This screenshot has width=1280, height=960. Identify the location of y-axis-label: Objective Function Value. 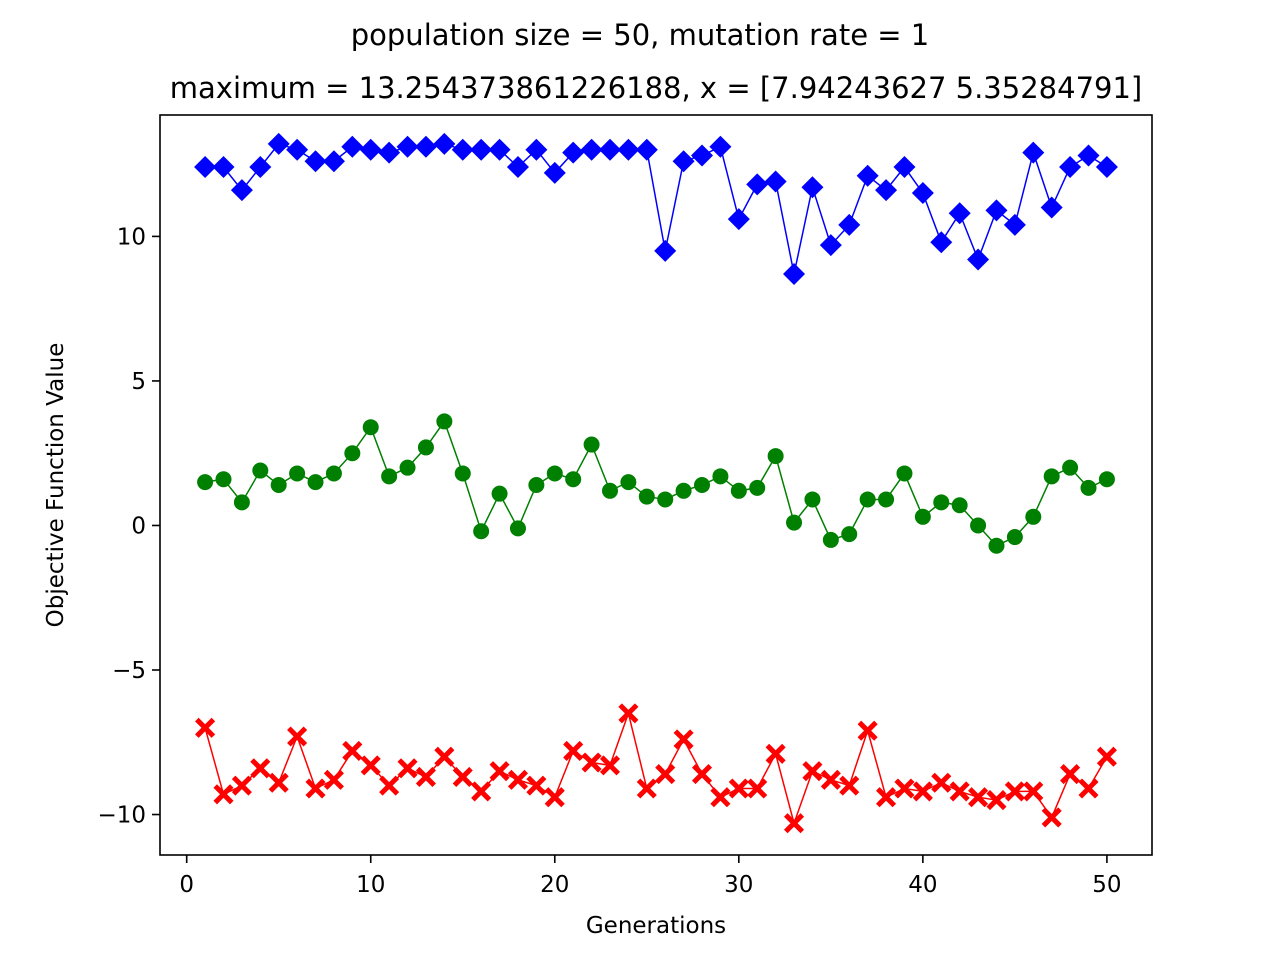
(56, 485).